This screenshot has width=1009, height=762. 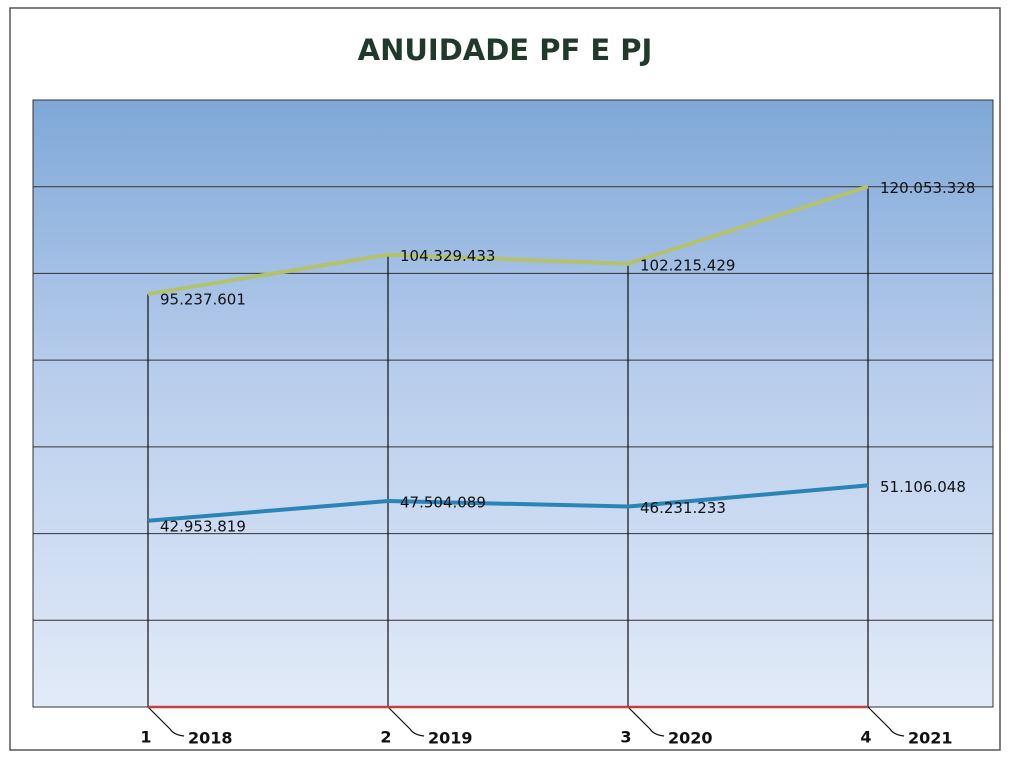 I want to click on x-tick-label: 2021, so click(x=930, y=738).